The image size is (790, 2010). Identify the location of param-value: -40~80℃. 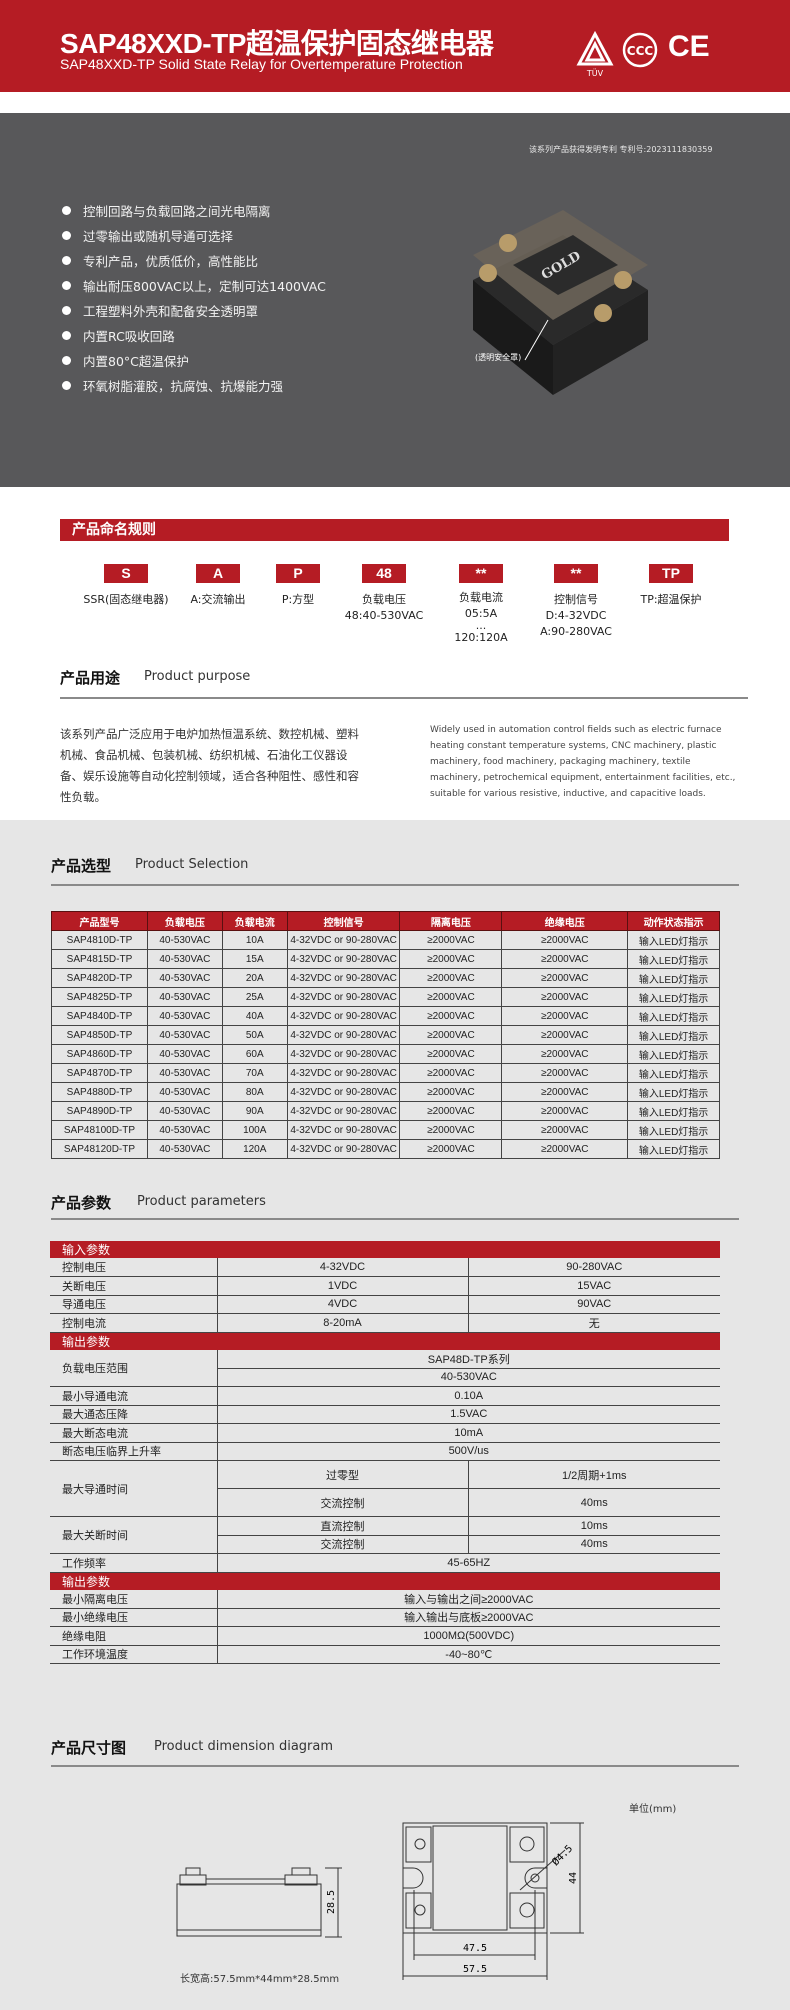
(468, 1654).